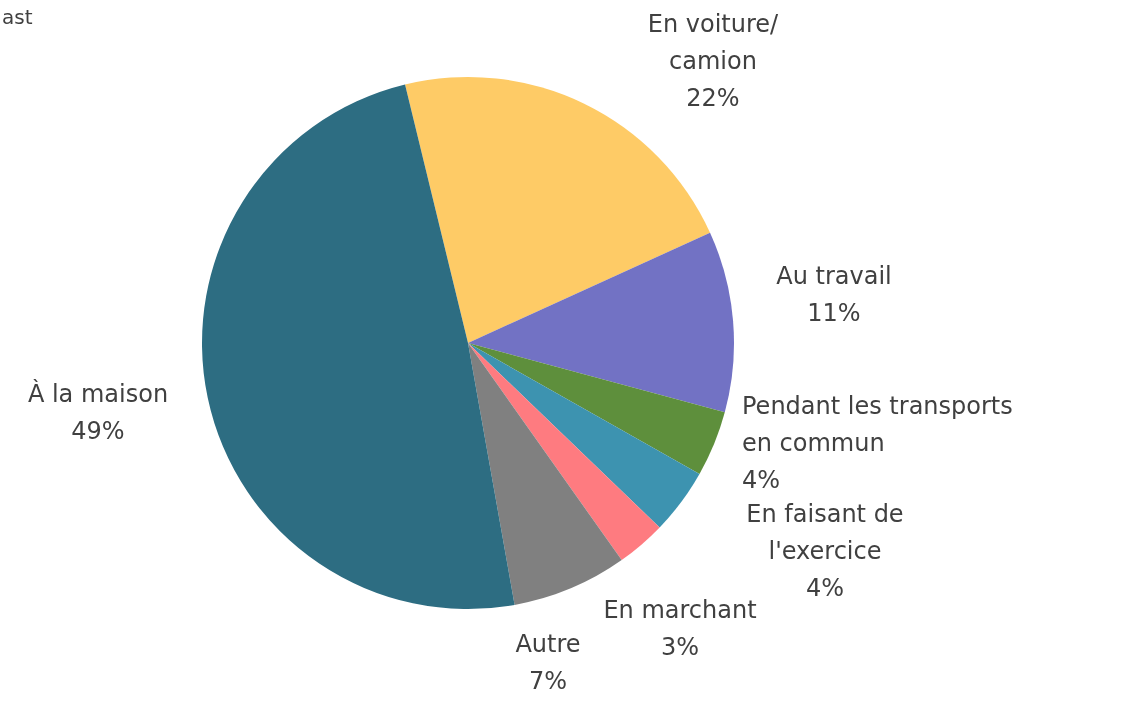 This screenshot has width=1142, height=703. Describe the element at coordinates (834, 275) in the screenshot. I see `slice-label: Au travail` at that location.